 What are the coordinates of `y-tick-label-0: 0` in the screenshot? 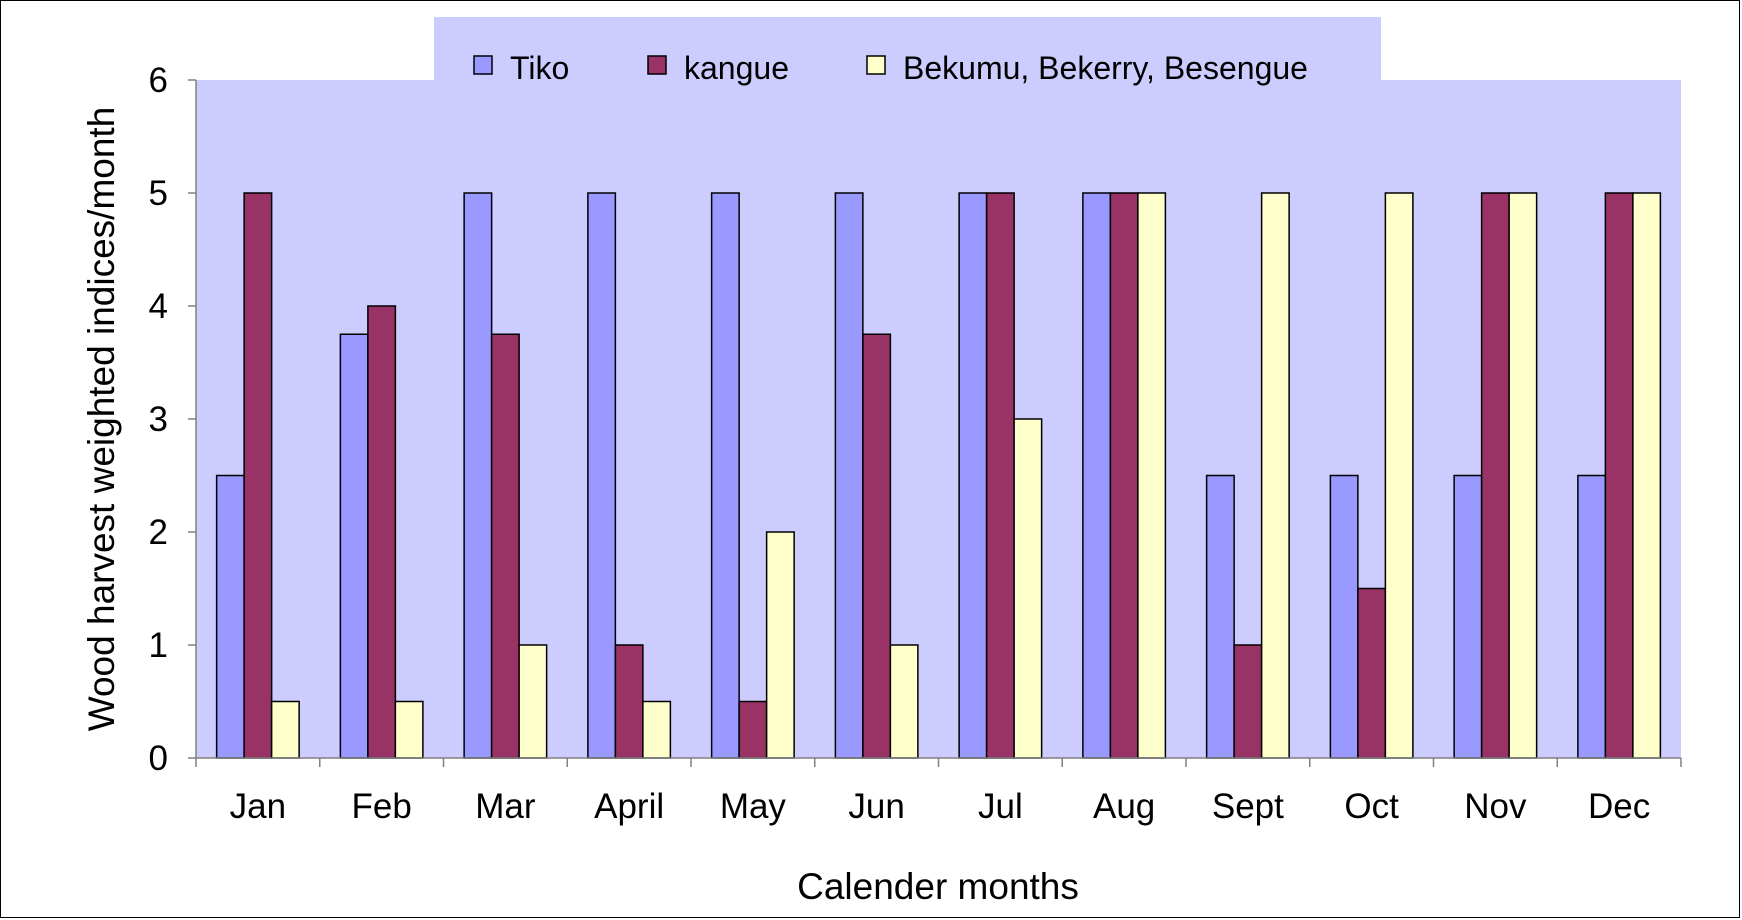 It's located at (158, 758).